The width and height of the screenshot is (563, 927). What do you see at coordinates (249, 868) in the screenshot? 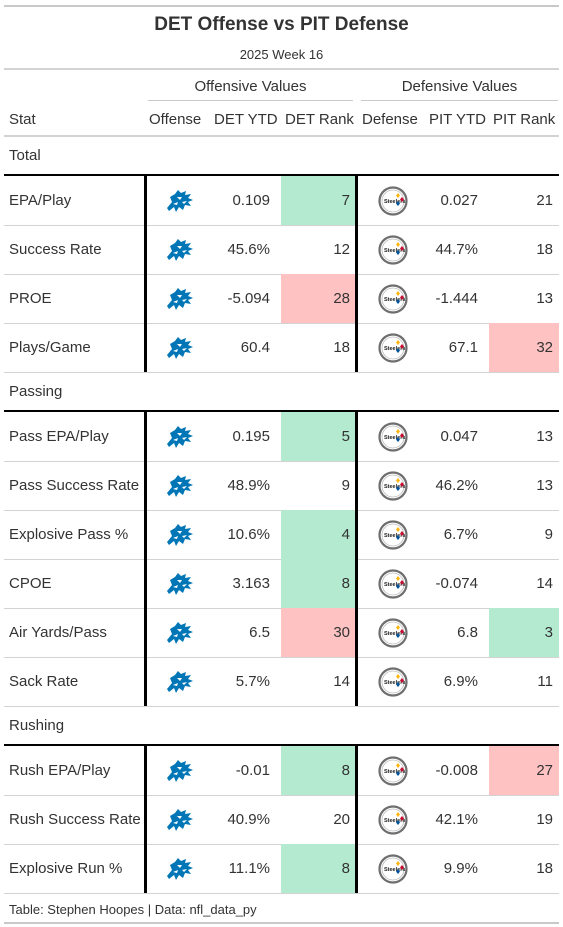
I see `det-ytd-cell-value: 11.1%` at bounding box center [249, 868].